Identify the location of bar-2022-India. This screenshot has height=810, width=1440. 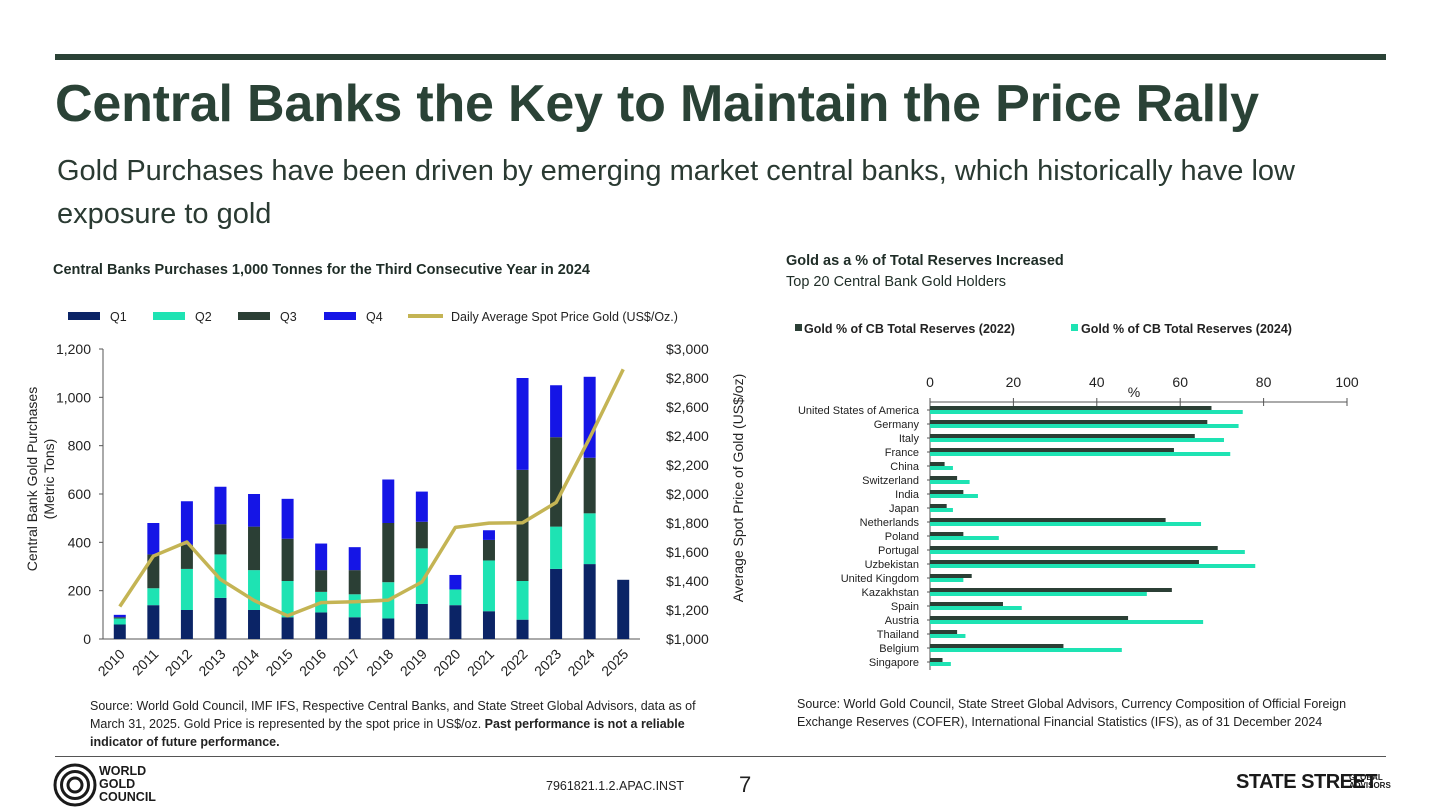
(947, 492).